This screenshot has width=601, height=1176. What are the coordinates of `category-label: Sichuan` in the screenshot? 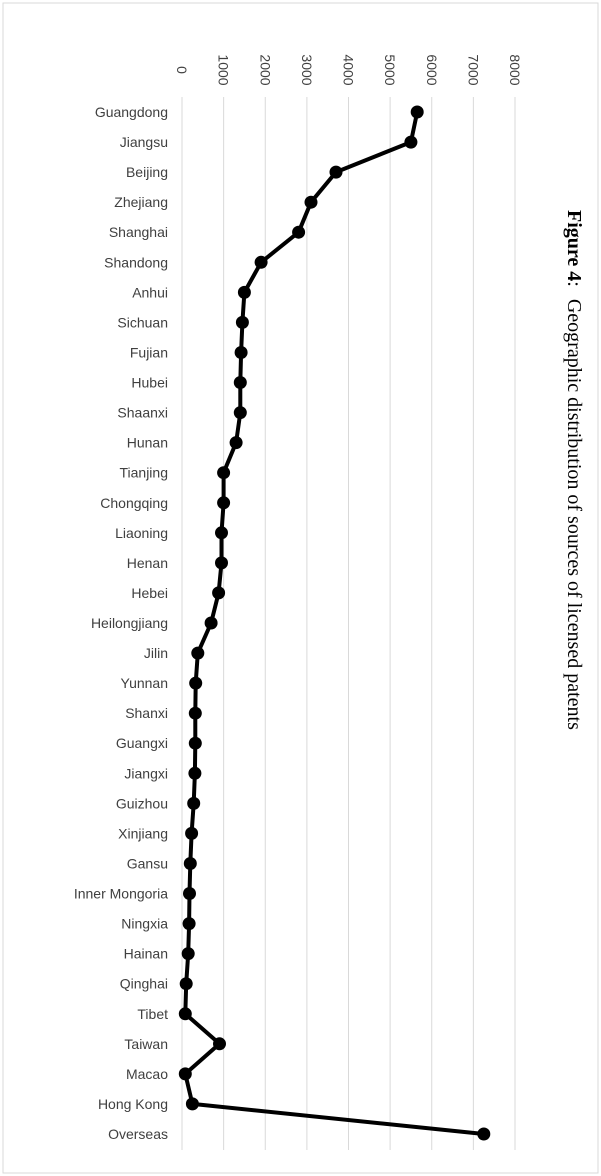 It's located at (142, 322).